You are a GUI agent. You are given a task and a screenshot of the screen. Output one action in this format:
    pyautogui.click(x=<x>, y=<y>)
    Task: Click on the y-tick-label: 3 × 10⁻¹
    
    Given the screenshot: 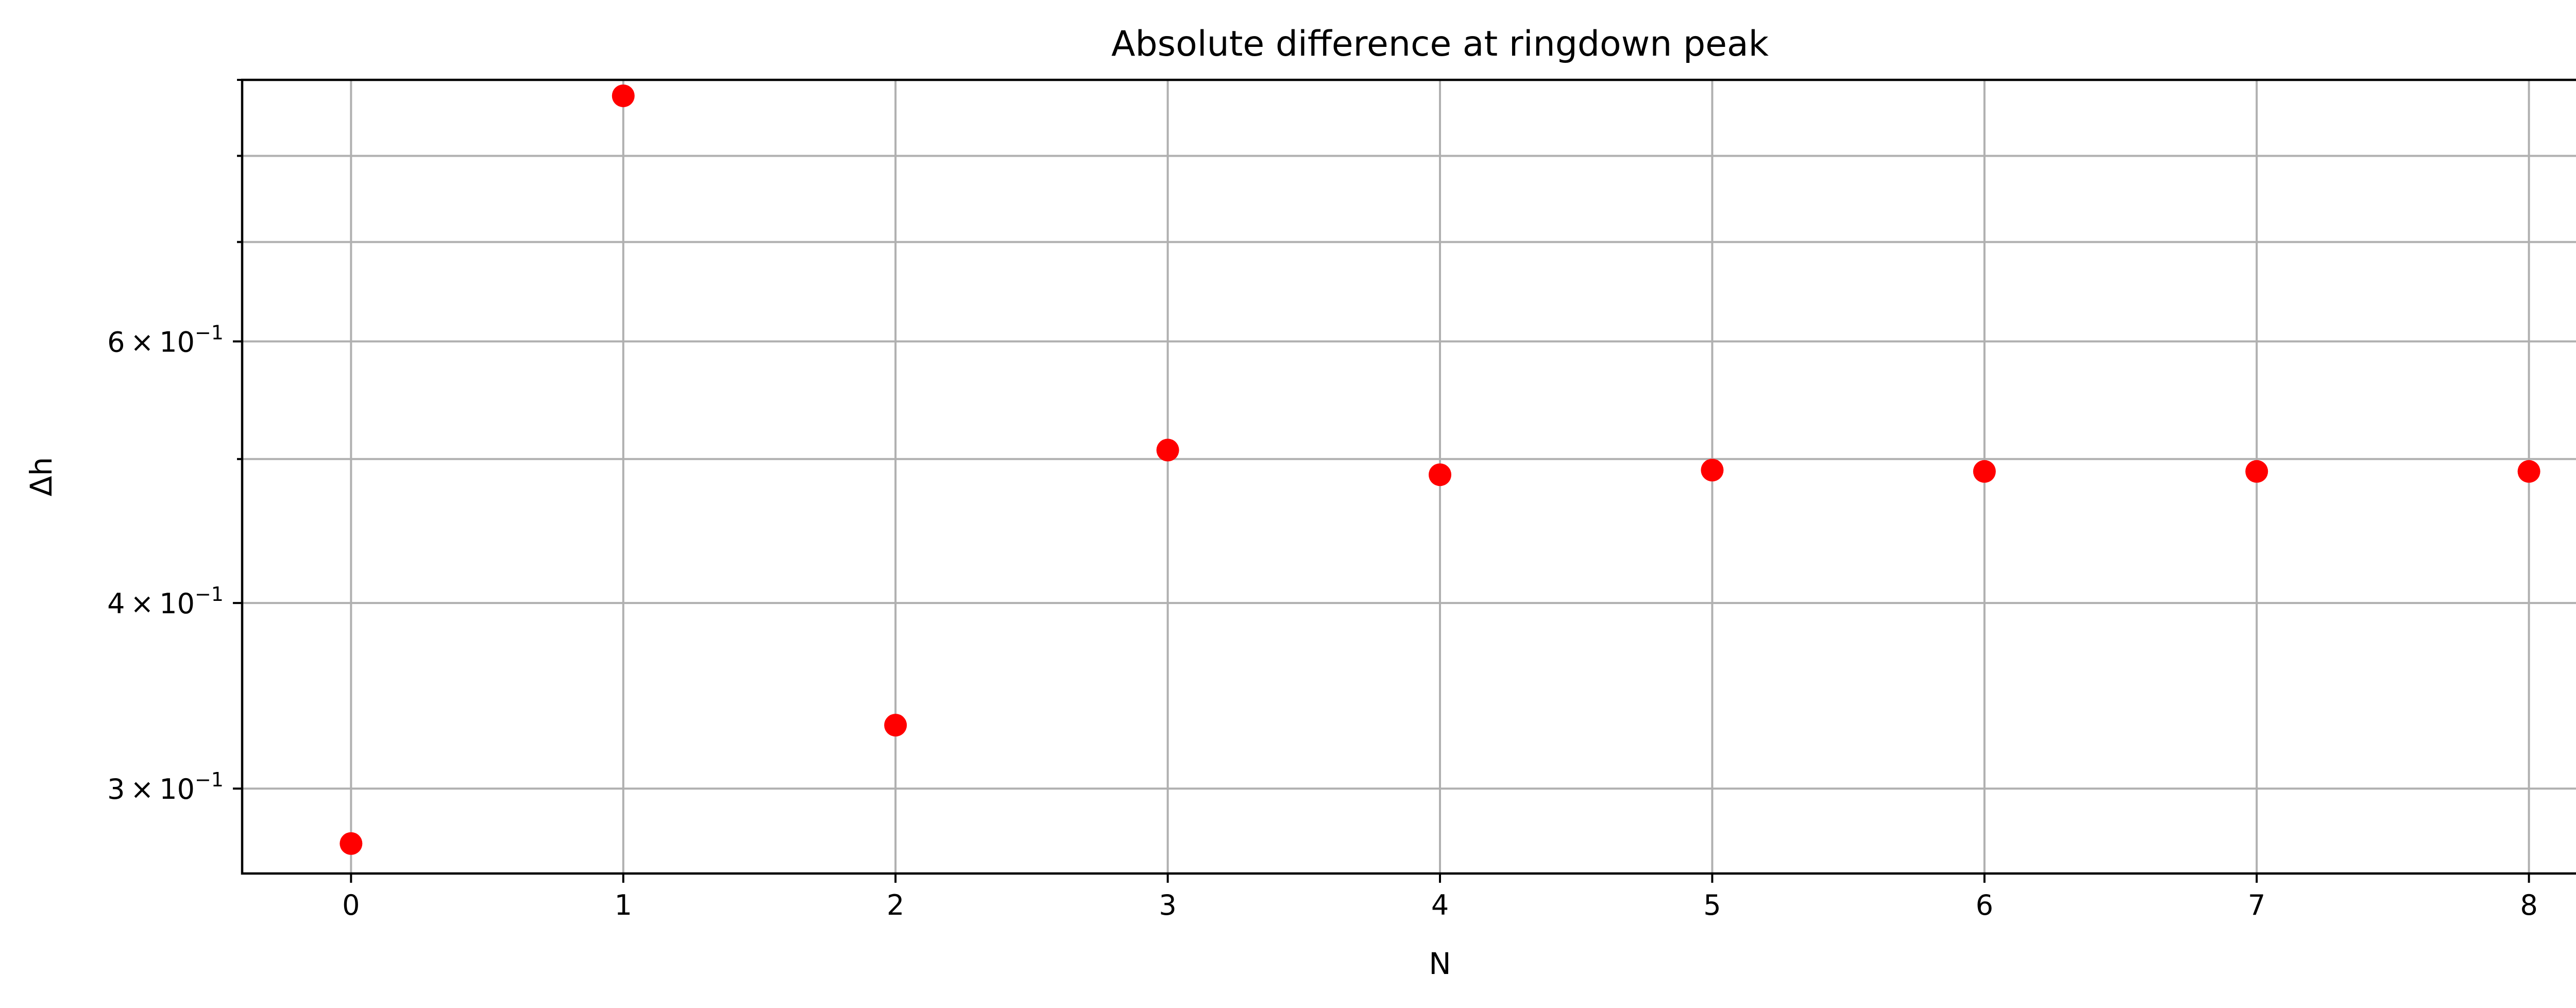 What is the action you would take?
    pyautogui.click(x=165, y=786)
    